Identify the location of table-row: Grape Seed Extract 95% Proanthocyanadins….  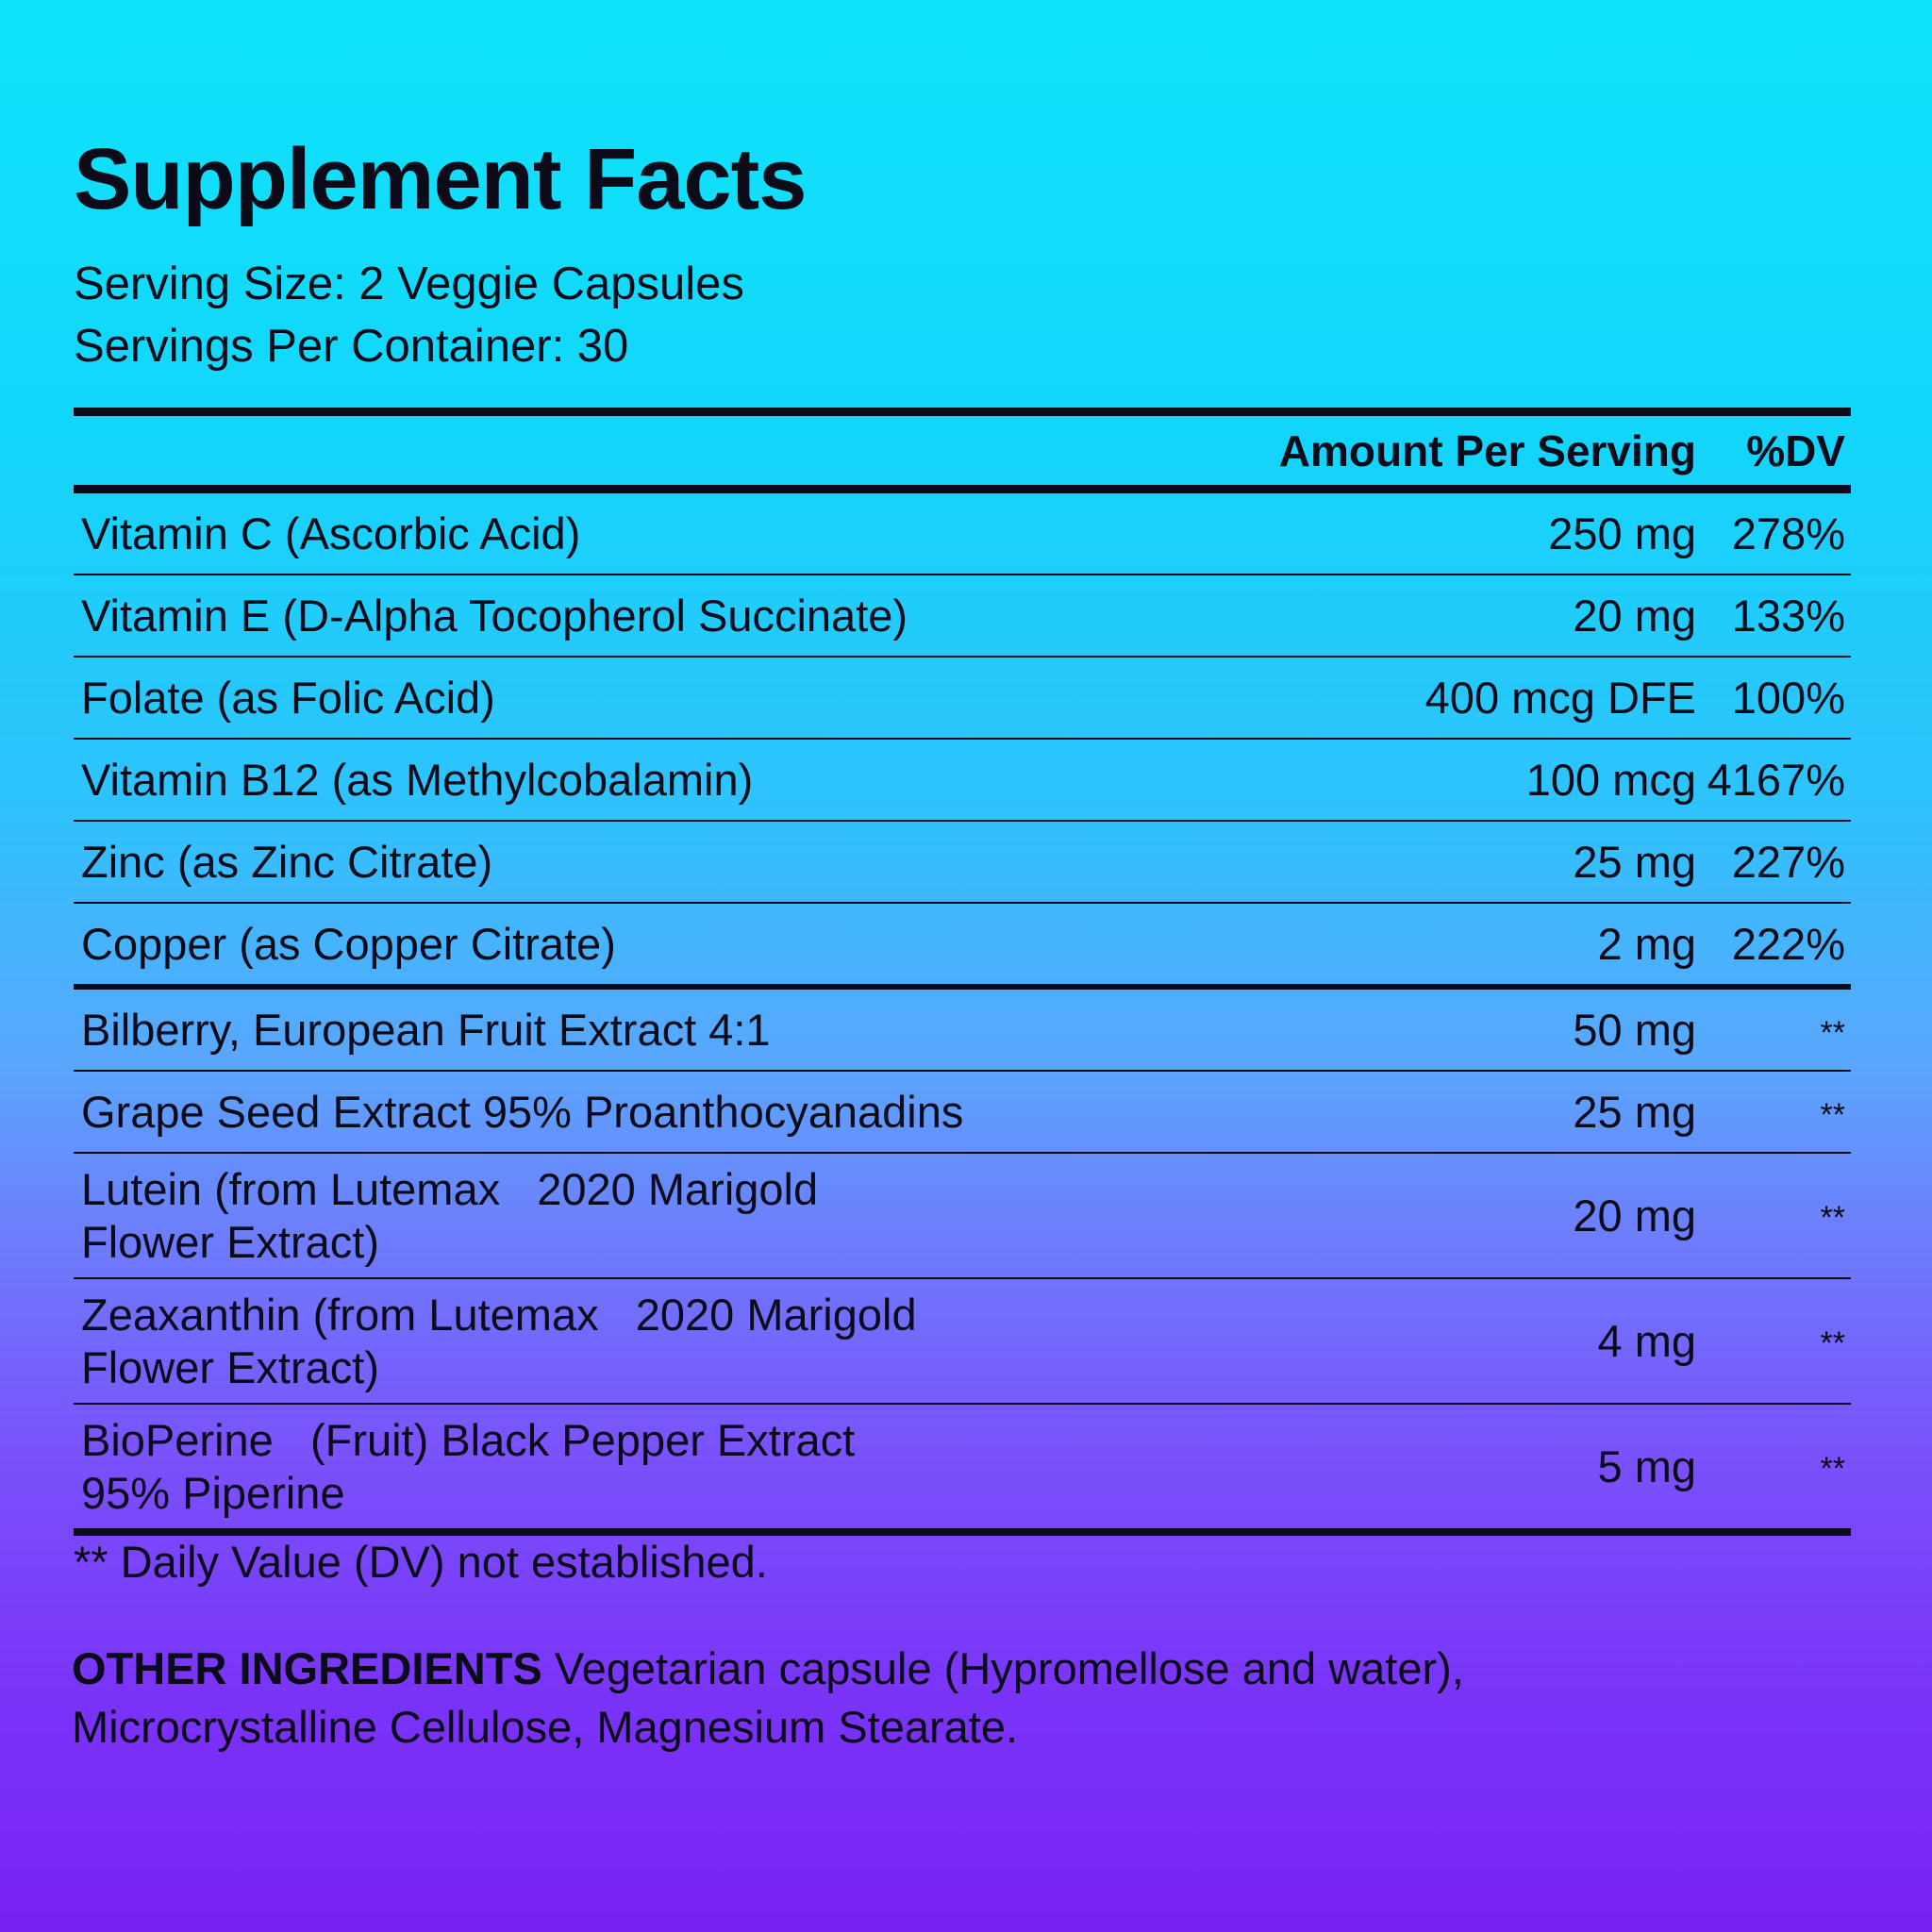
(963, 1113).